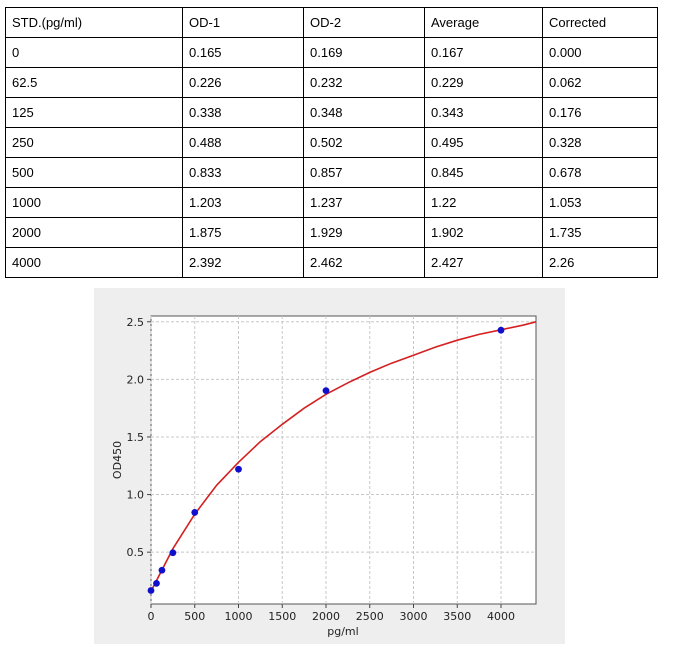 This screenshot has width=675, height=646. Describe the element at coordinates (243, 112) in the screenshot. I see `cell-od1: 0.338` at that location.